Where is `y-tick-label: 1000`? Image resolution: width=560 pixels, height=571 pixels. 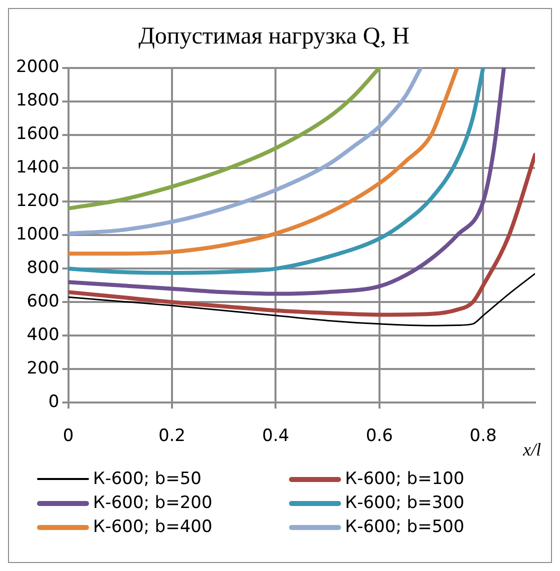 y-tick-label: 1000 is located at coordinates (38, 234).